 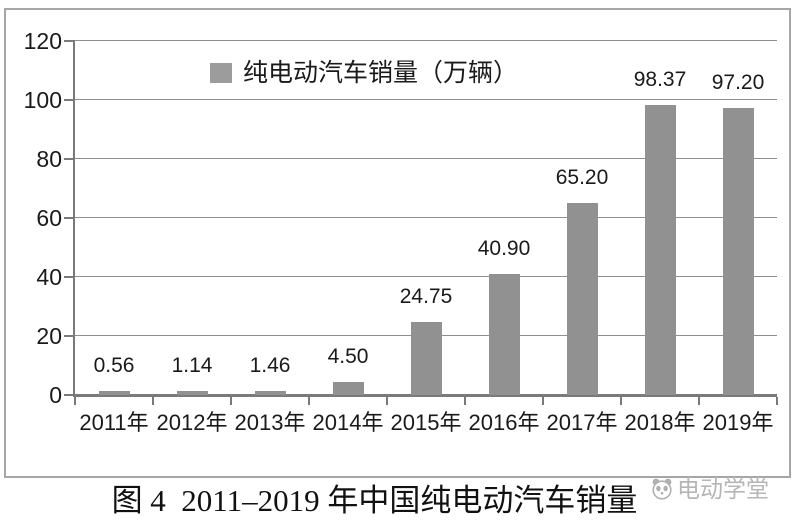 I want to click on y-tick-label: 40, so click(x=49, y=277).